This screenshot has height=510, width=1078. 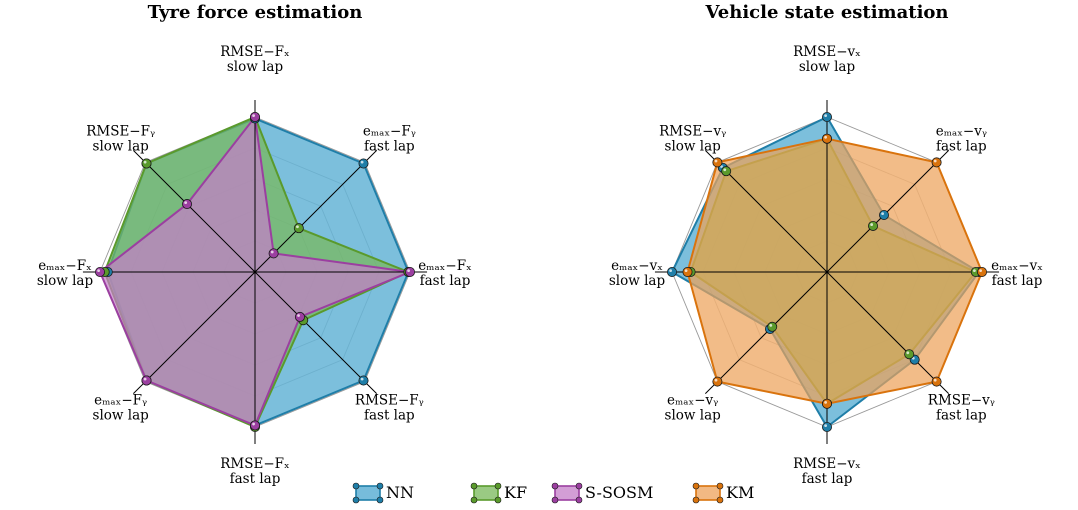 I want to click on axis-label-metric: eₘₐₓ−Fₓ, so click(x=65, y=266).